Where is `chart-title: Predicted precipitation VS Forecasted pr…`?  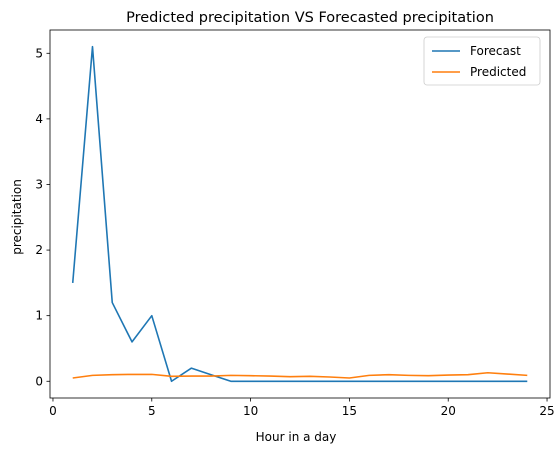
chart-title: Predicted precipitation VS Forecasted pr… is located at coordinates (310, 18).